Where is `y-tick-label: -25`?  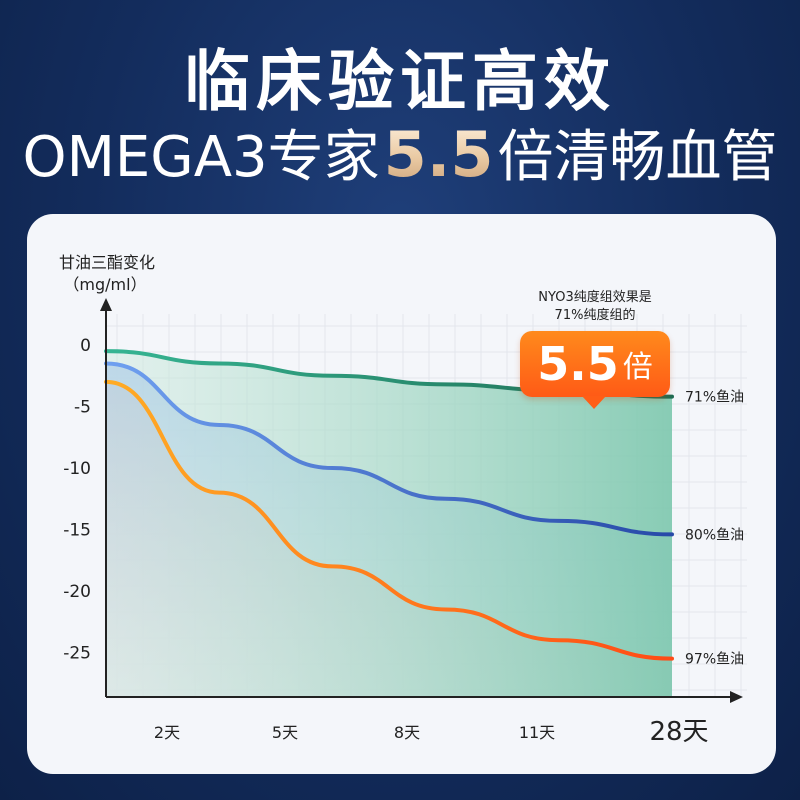
y-tick-label: -25 is located at coordinates (77, 654).